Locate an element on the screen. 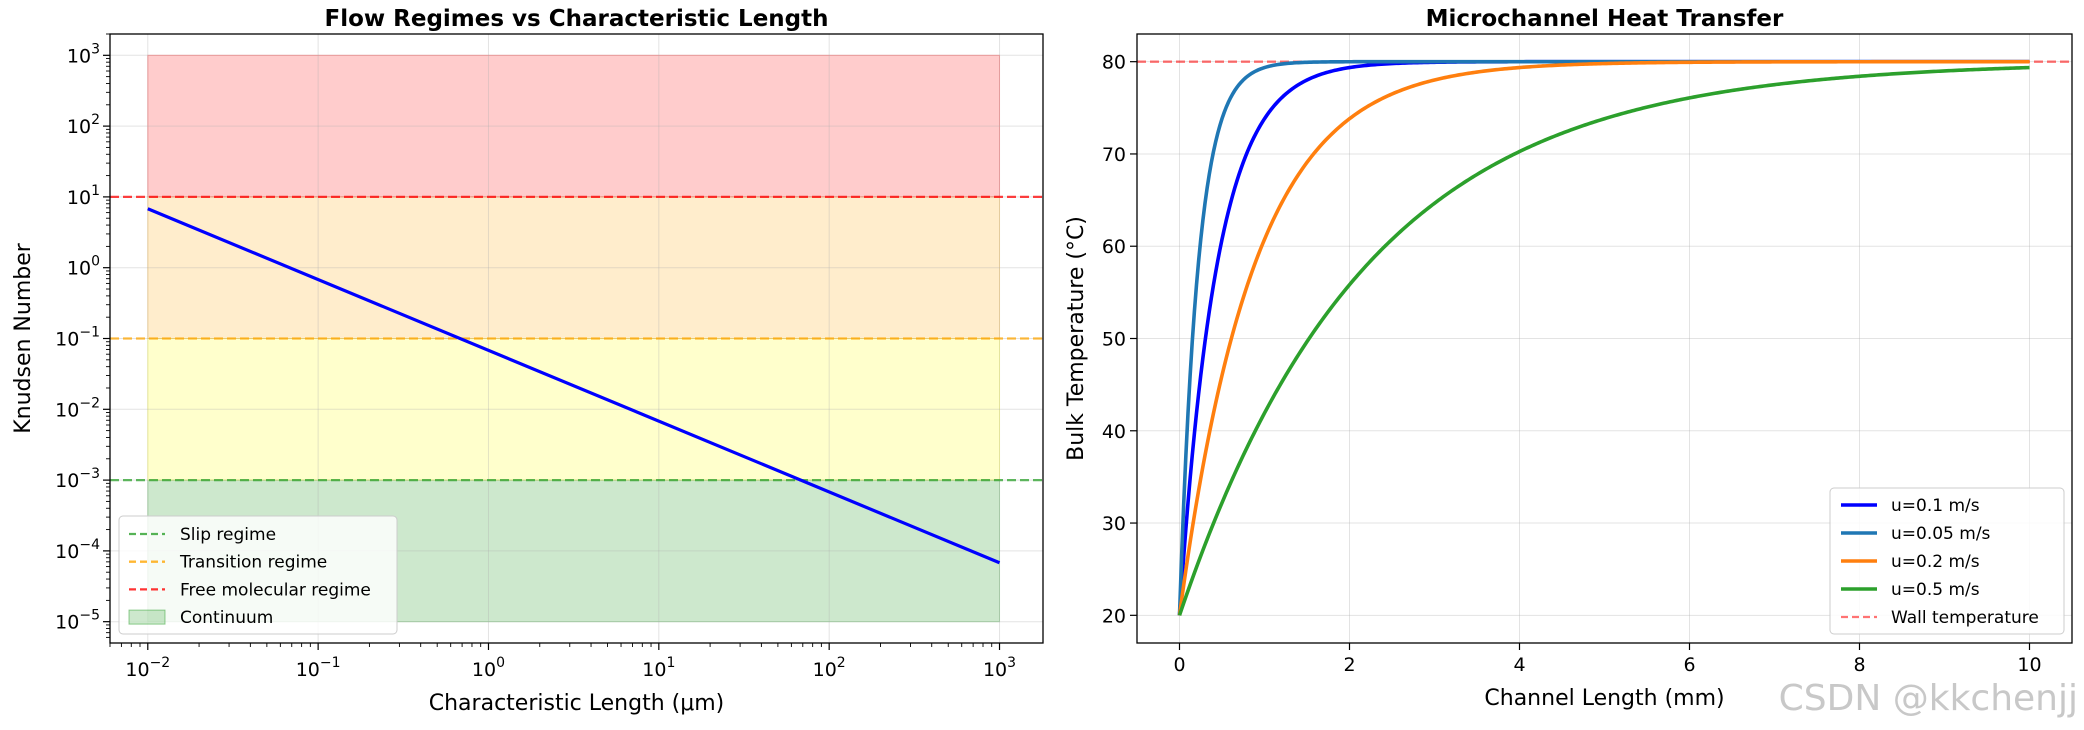 The image size is (2084, 730). legend-label: Transition regime is located at coordinates (253, 563).